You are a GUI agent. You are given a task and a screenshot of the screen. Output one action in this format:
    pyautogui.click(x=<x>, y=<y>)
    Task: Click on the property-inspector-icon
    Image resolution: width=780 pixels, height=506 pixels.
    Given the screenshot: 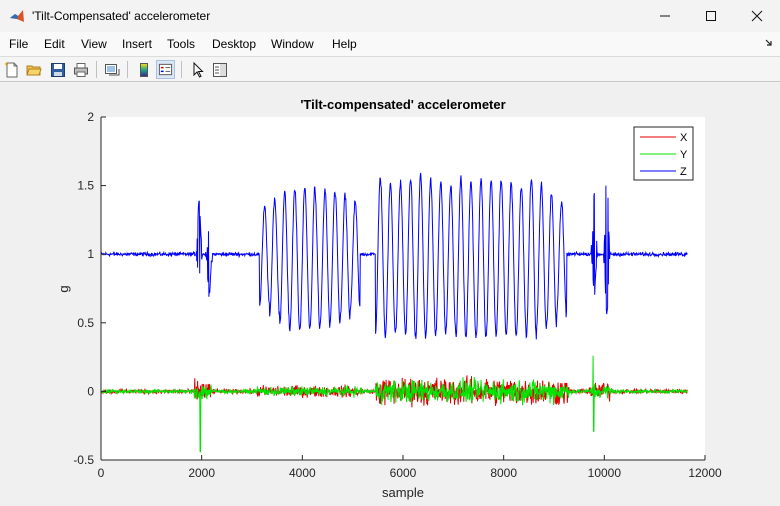 What is the action you would take?
    pyautogui.click(x=219, y=69)
    